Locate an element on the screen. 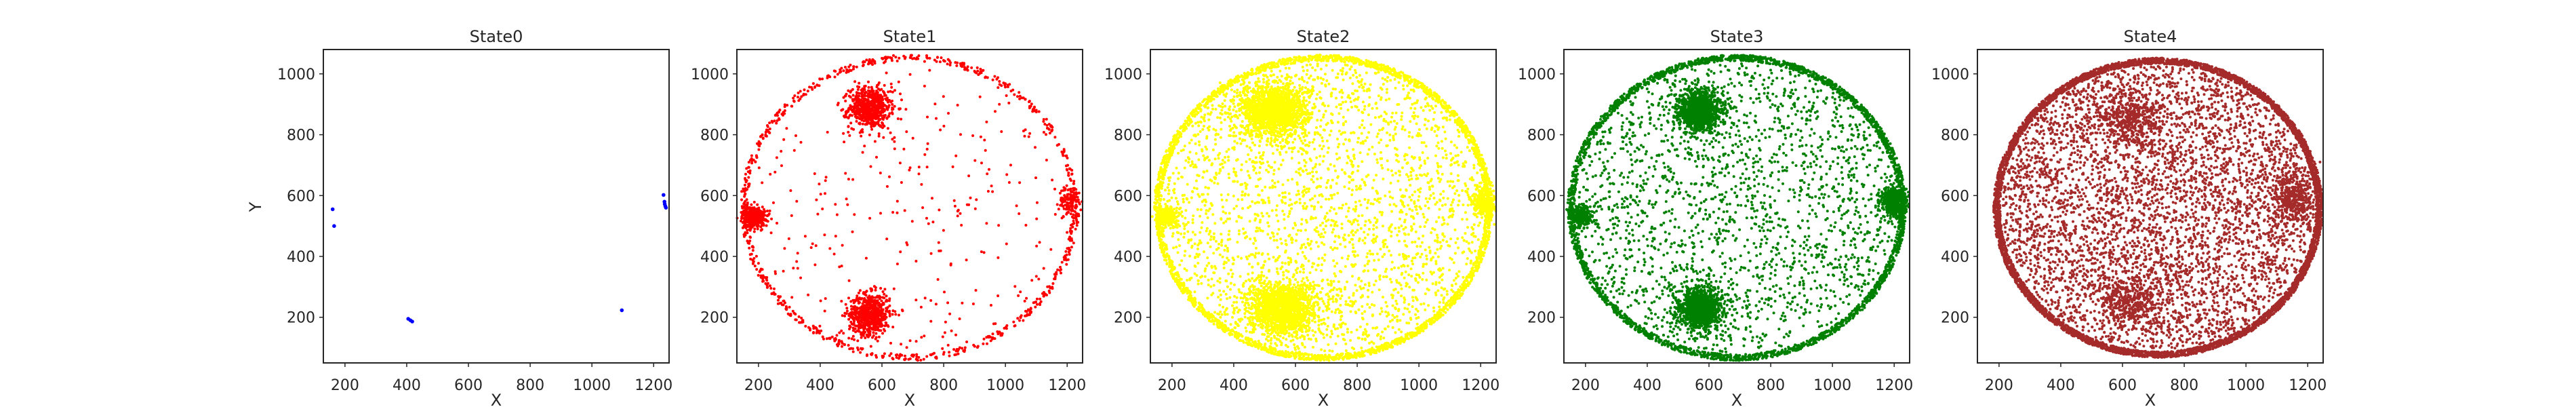 Image resolution: width=2576 pixels, height=407 pixels. y-tick-label: 400 is located at coordinates (301, 257).